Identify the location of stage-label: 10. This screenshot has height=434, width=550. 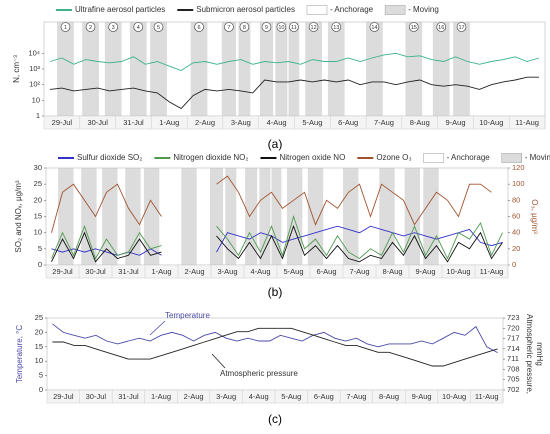
(281, 28).